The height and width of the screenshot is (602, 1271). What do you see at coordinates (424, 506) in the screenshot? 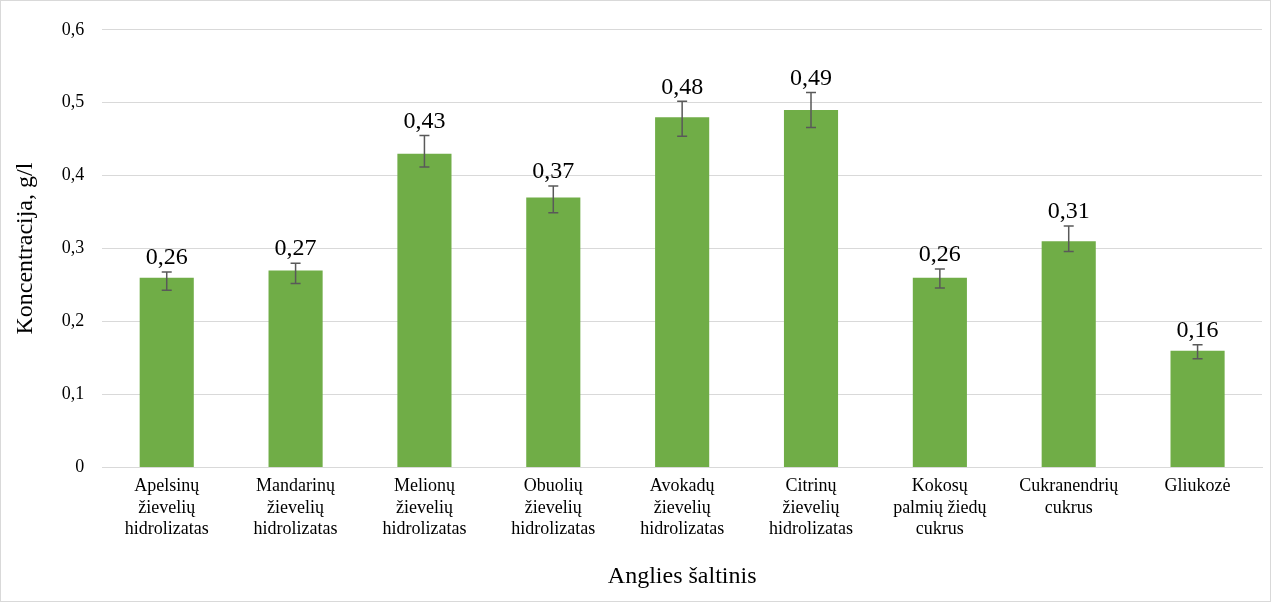
I see `x-tick-label: Melionų žievelių hidrolizatas` at bounding box center [424, 506].